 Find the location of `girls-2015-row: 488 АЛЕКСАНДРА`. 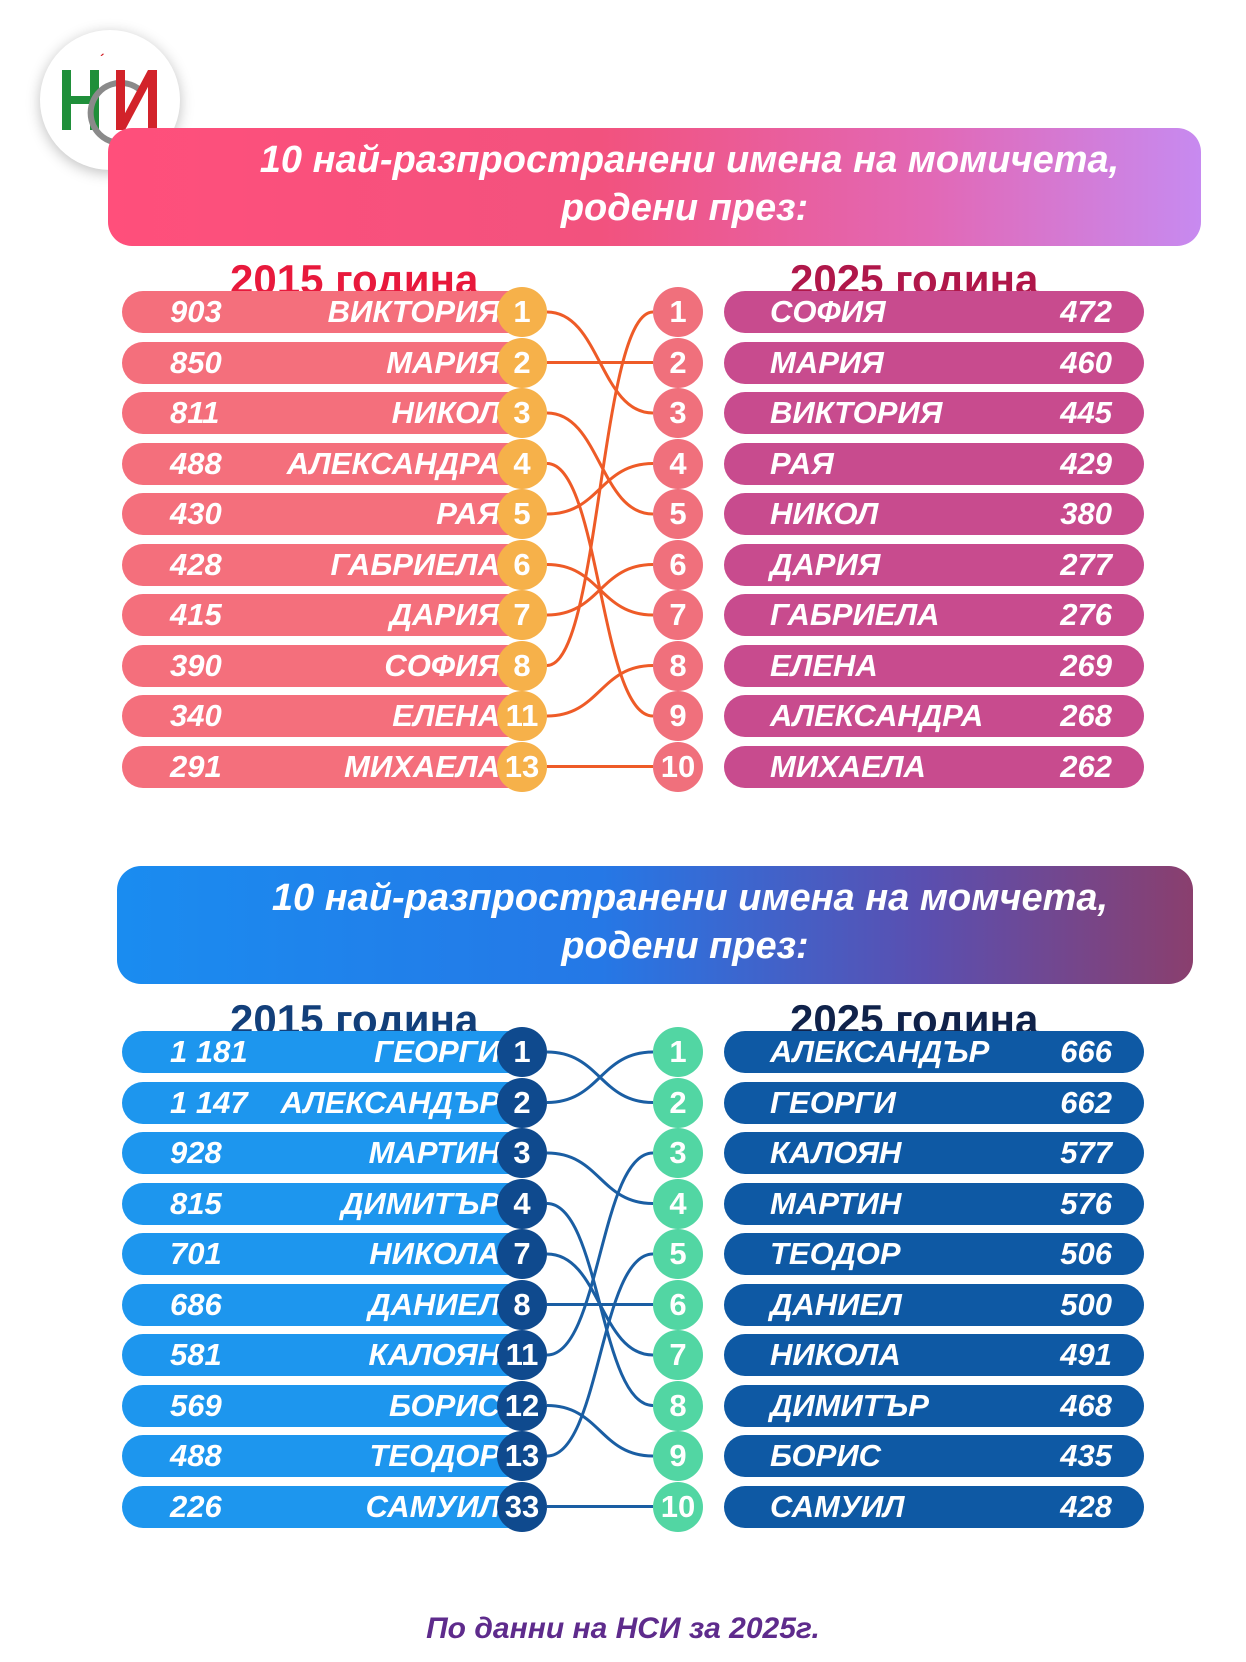

girls-2015-row: 488 АЛЕКСАНДРА is located at coordinates (332, 463).